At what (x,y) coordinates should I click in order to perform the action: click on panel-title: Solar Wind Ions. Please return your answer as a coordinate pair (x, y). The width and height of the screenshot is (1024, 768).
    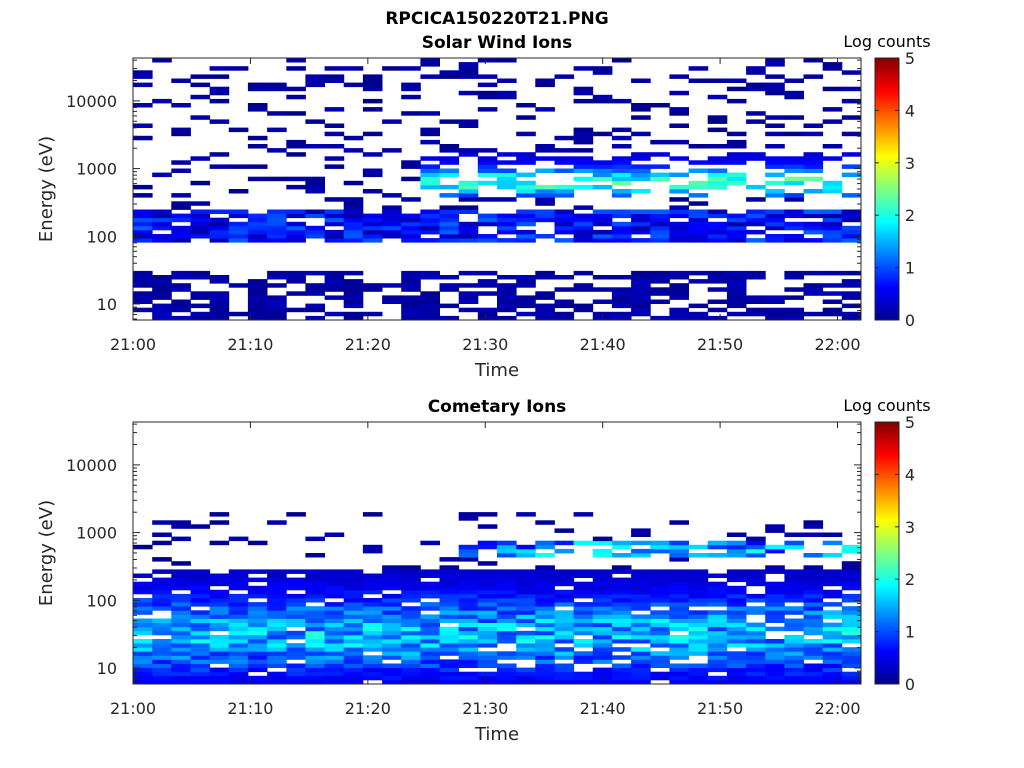
    Looking at the image, I should click on (497, 43).